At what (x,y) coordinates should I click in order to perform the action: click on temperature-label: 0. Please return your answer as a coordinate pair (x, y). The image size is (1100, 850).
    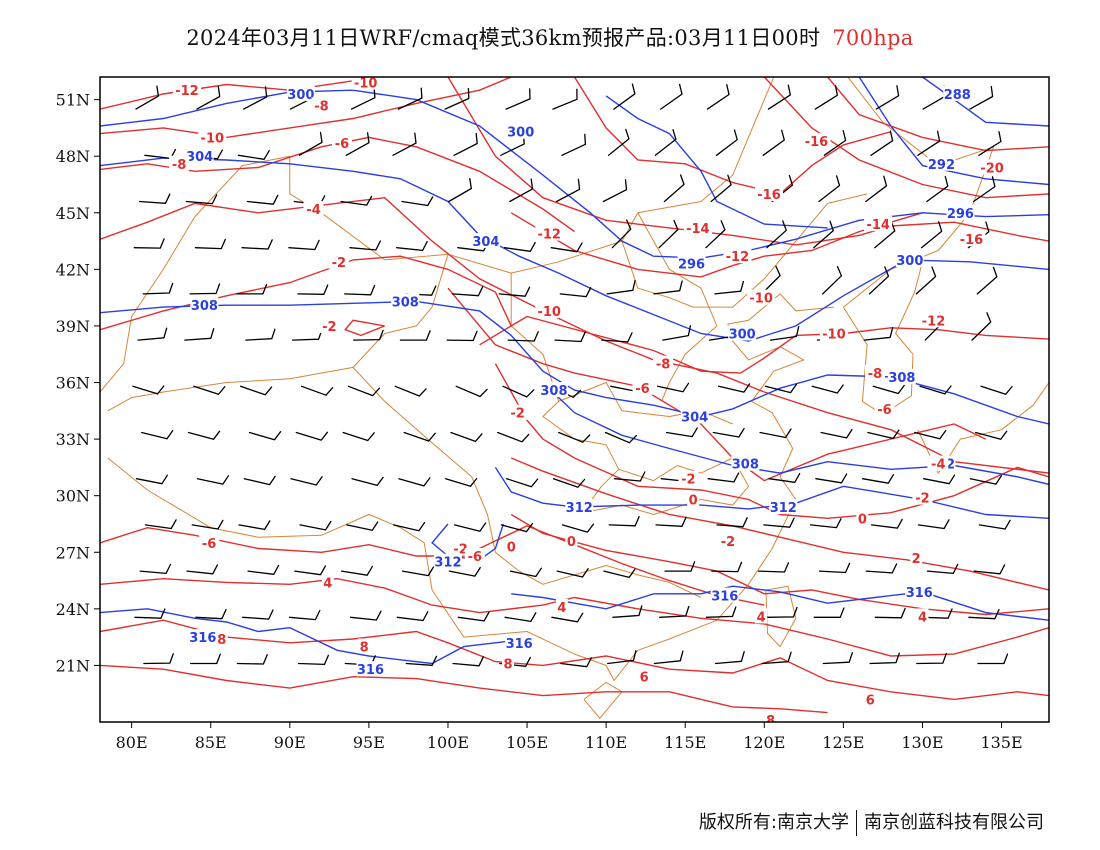
    Looking at the image, I should click on (693, 500).